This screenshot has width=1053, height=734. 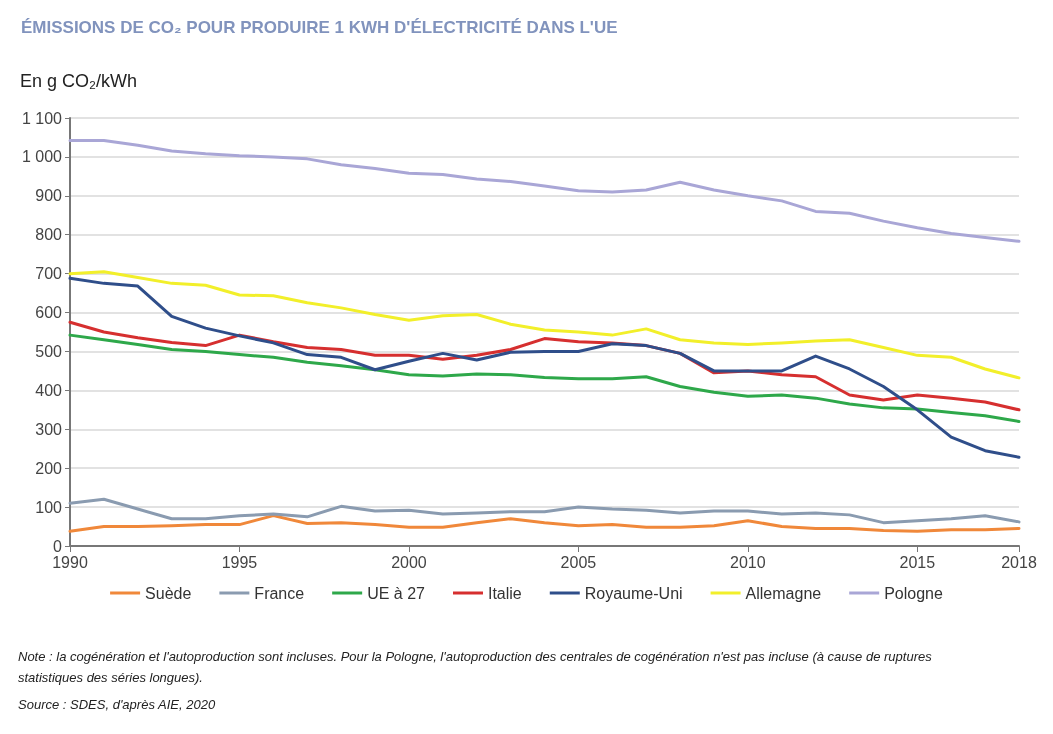 What do you see at coordinates (49, 429) in the screenshot?
I see `y-tick-label: 300` at bounding box center [49, 429].